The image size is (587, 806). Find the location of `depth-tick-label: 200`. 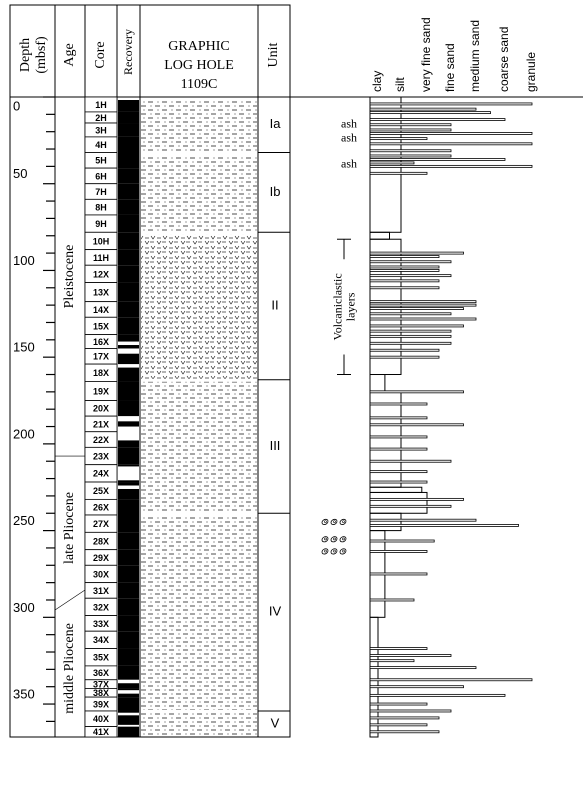

depth-tick-label: 200 is located at coordinates (24, 433).